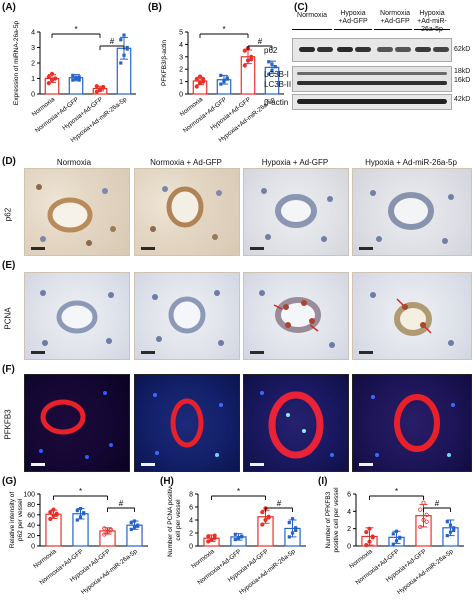 Image resolution: width=474 pixels, height=610 pixels. What do you see at coordinates (191, 508) in the screenshot?
I see `y-tick-label: 6` at bounding box center [191, 508].